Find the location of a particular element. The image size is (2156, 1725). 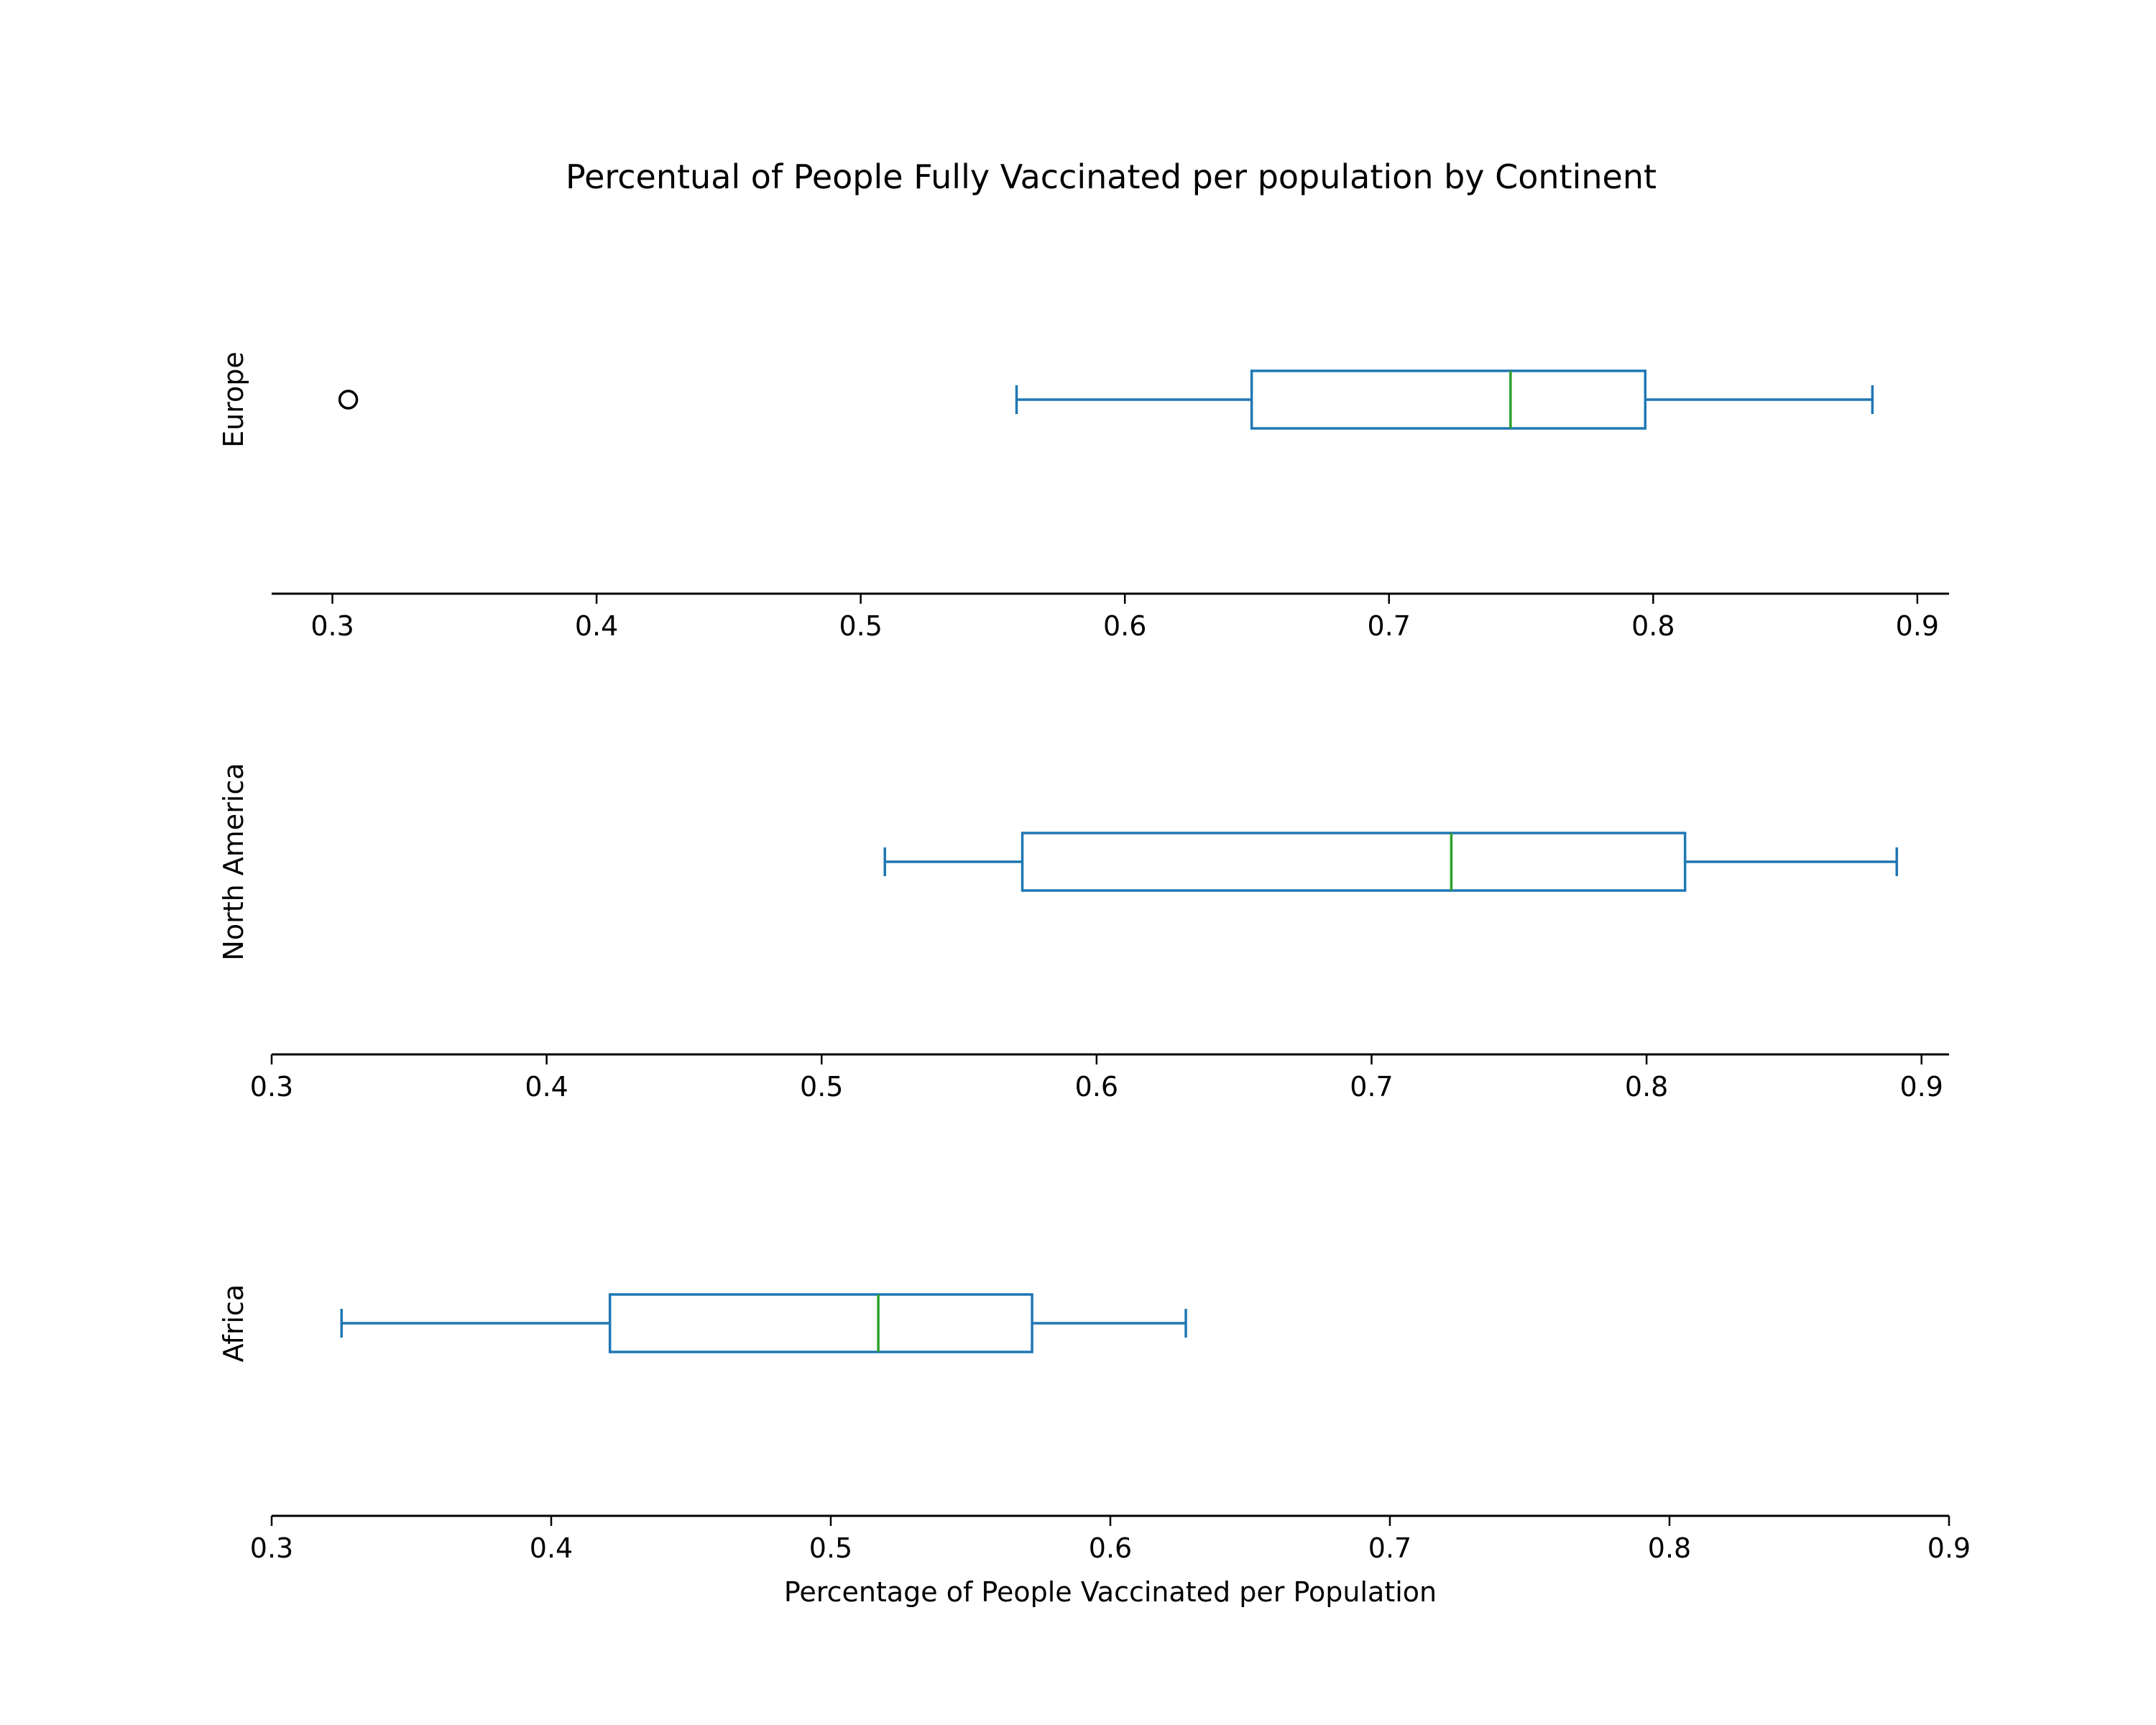

y-axis-label-europe: Europe is located at coordinates (234, 399).